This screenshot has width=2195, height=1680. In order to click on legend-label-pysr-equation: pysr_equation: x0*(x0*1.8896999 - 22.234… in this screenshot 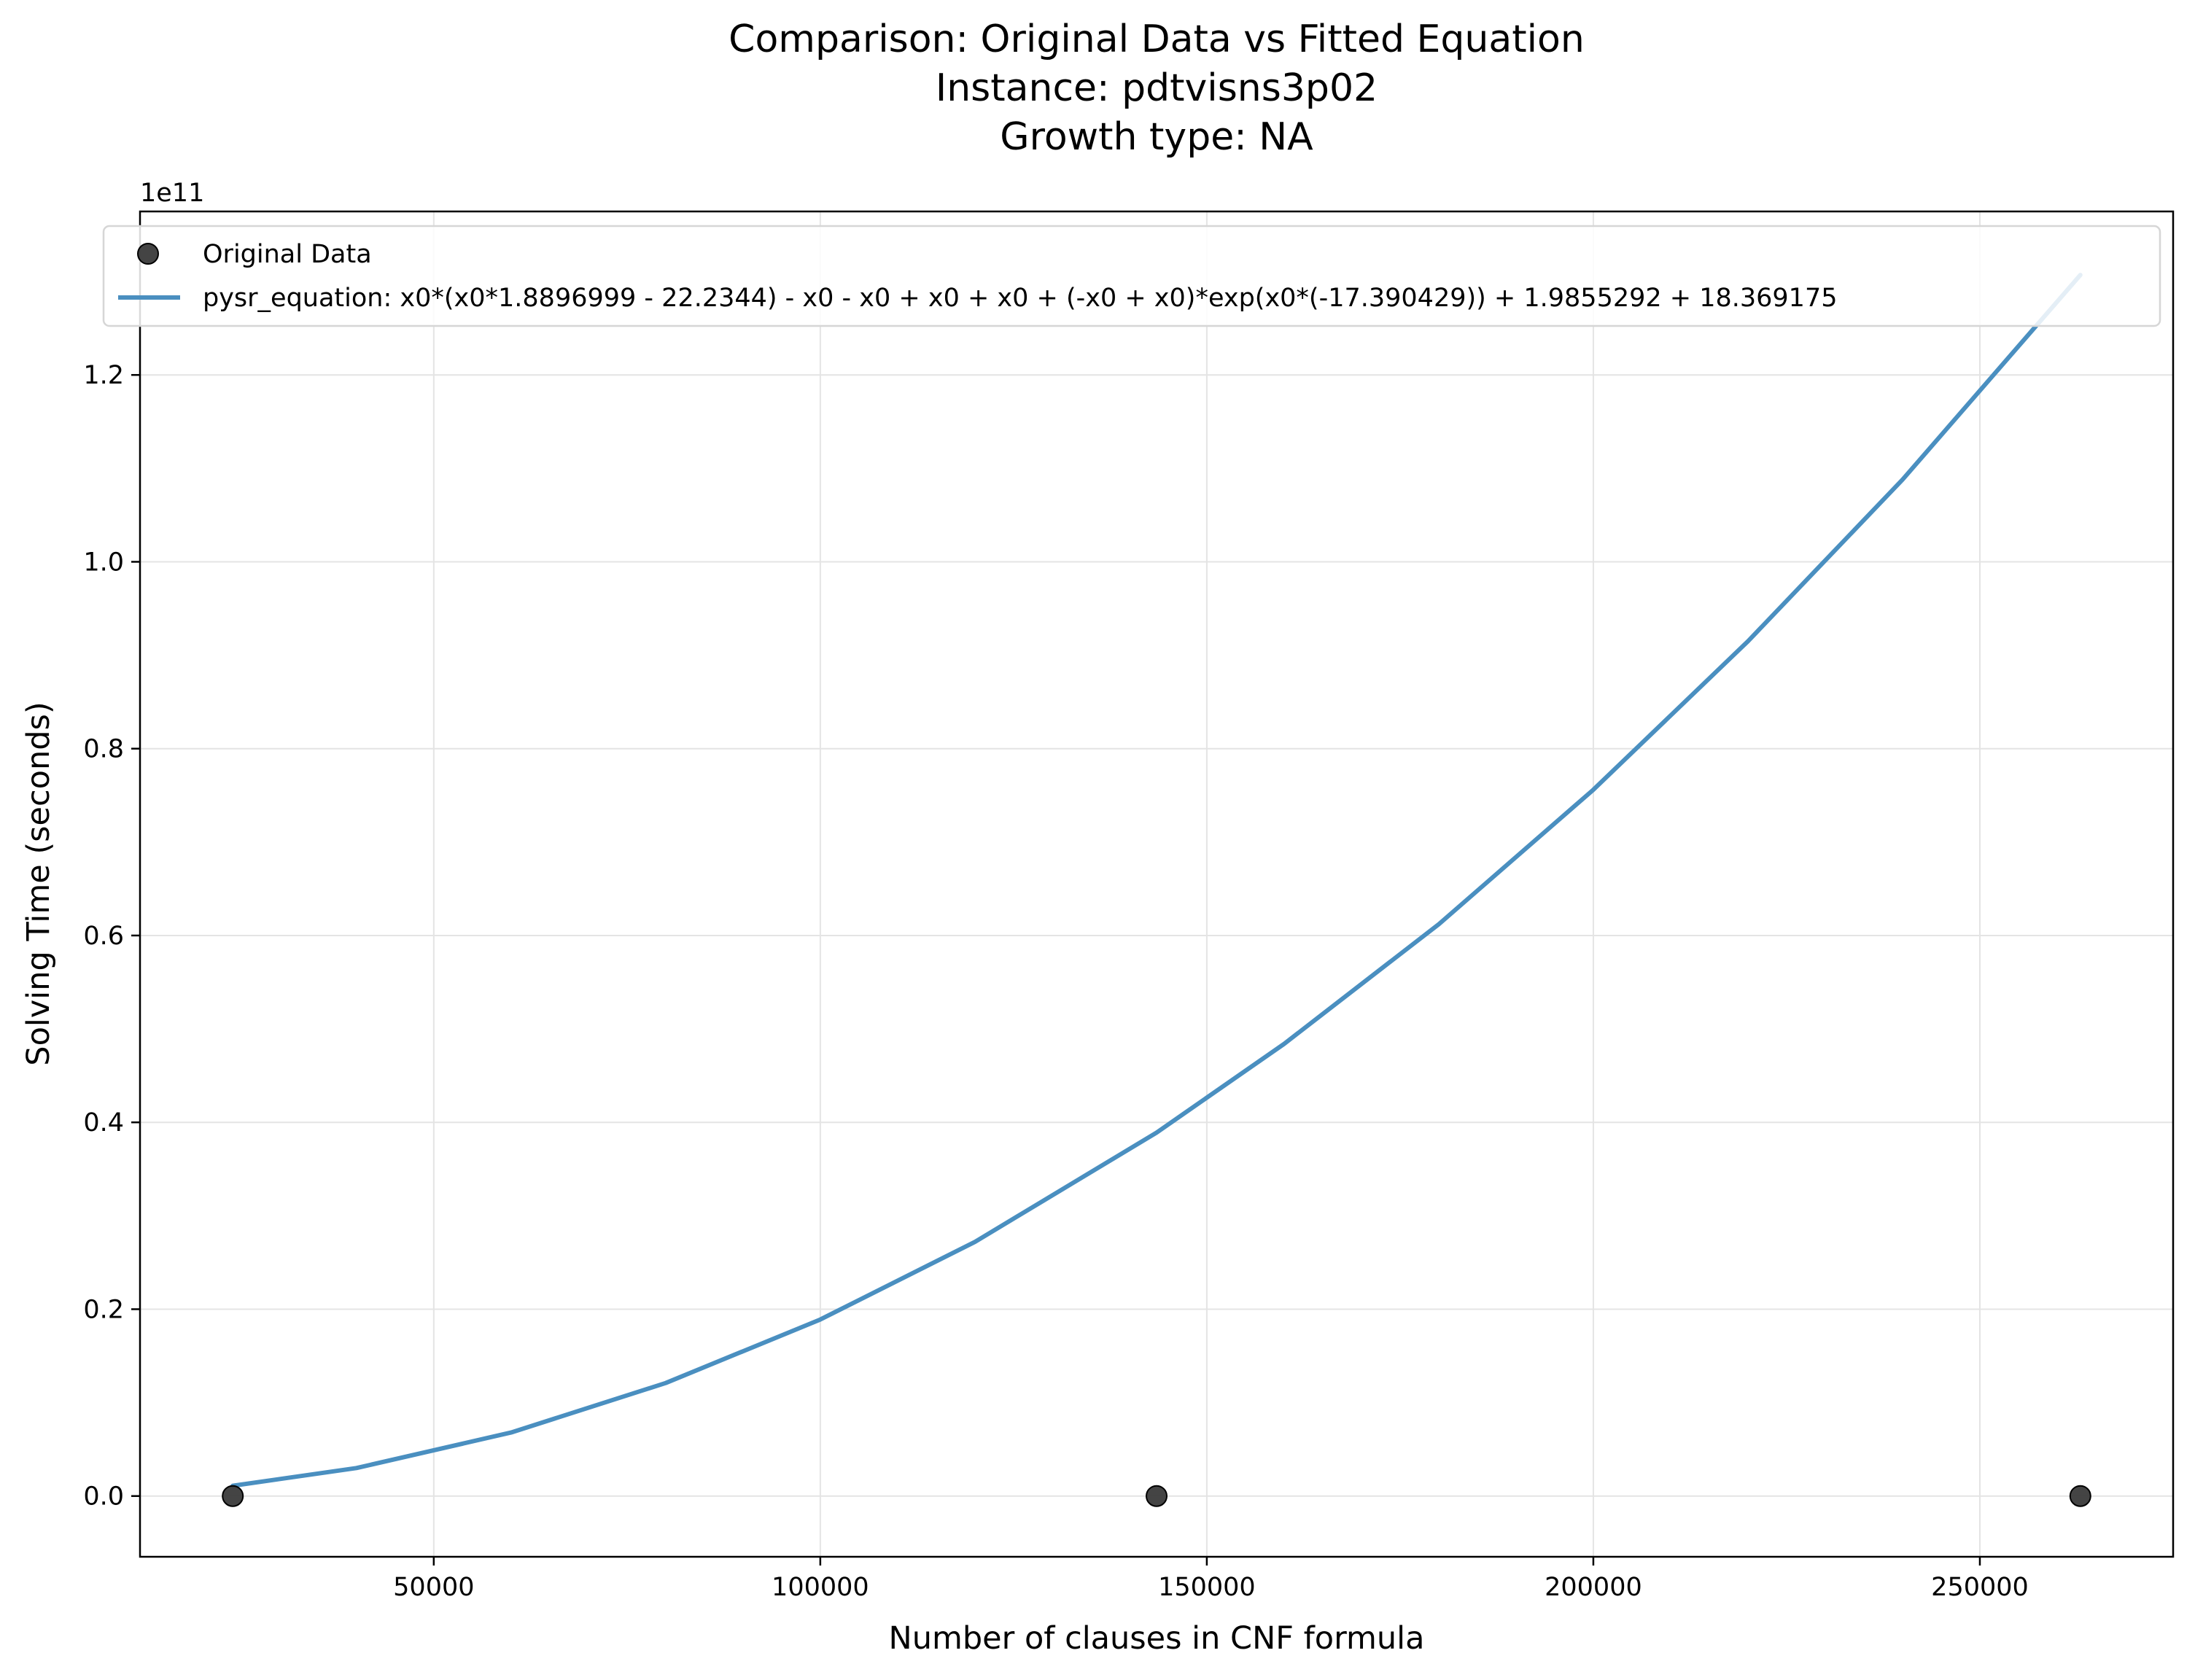, I will do `click(1020, 298)`.